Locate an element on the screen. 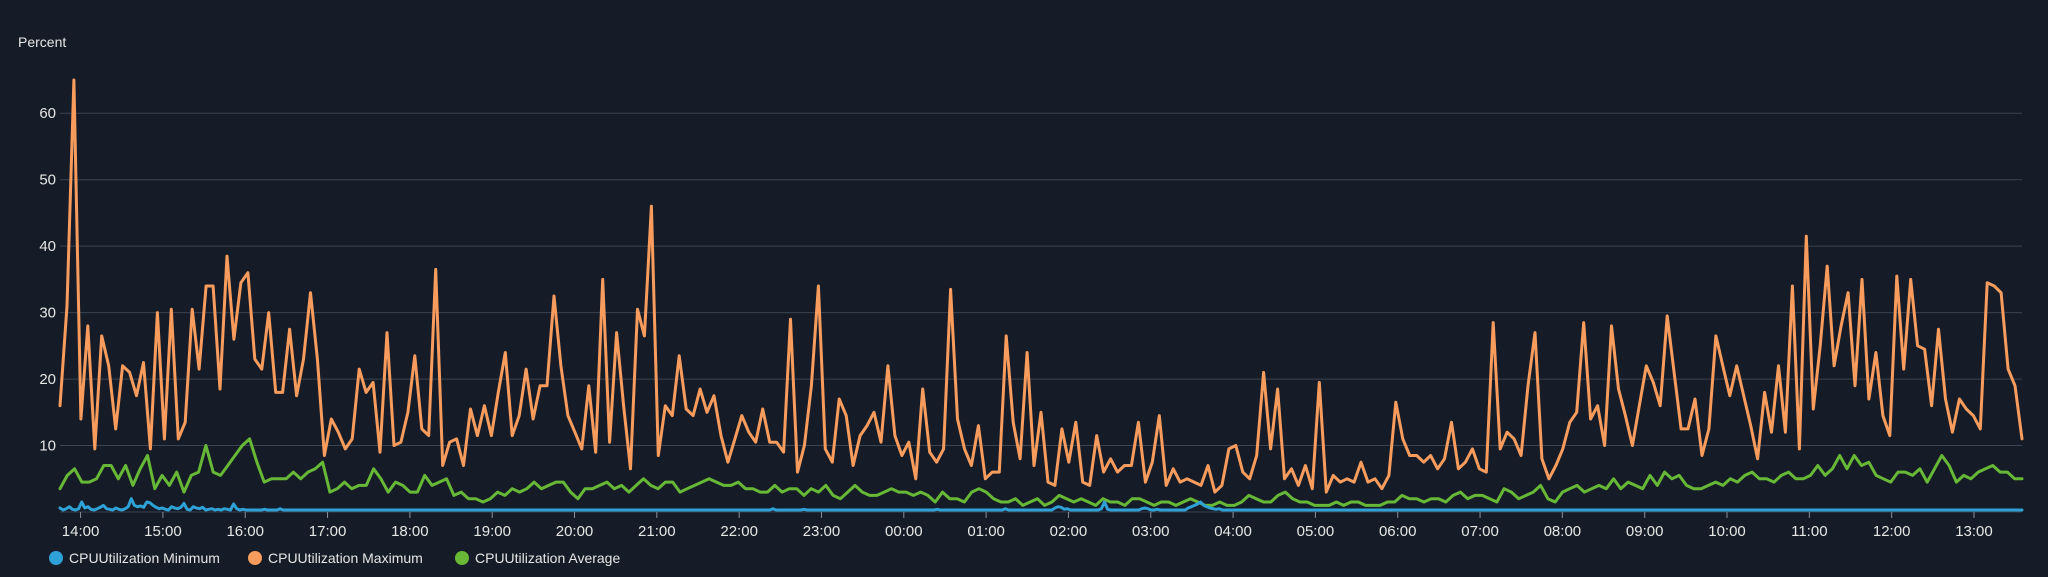 This screenshot has height=577, width=2048. x-tick-label: 01:00 is located at coordinates (986, 531).